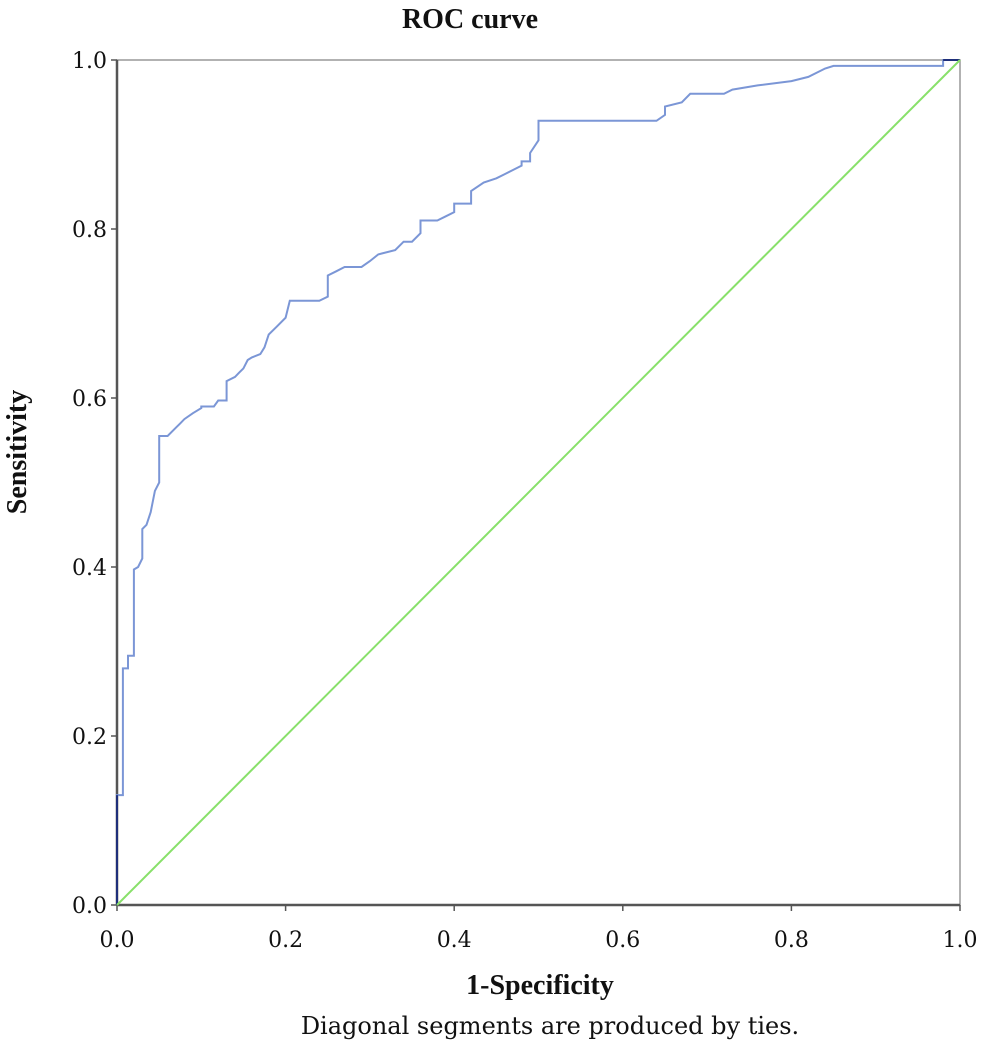  I want to click on y-tick-label: 0.6, so click(89, 399).